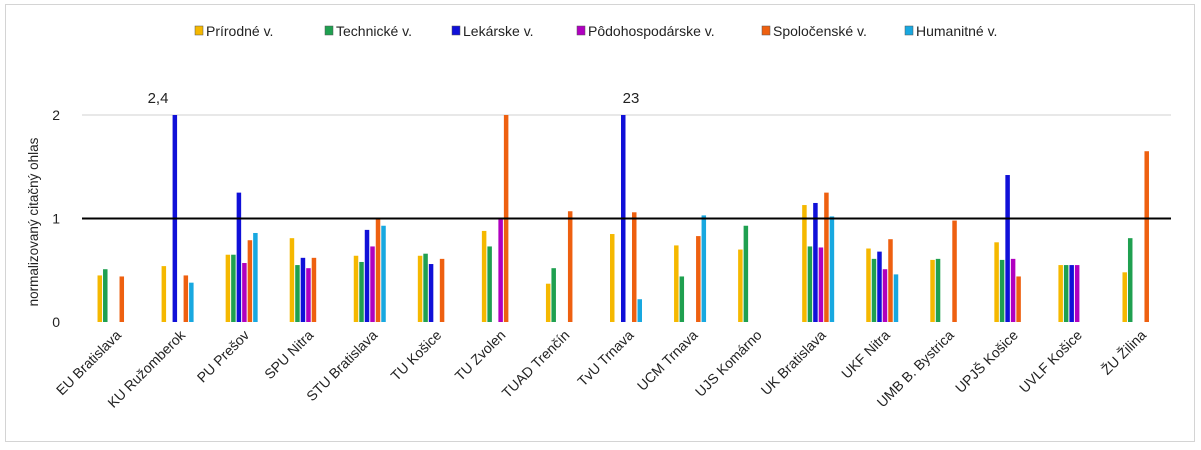 The width and height of the screenshot is (1201, 450). What do you see at coordinates (536, 364) in the screenshot?
I see `x-tick-label: TUAD Trenčín` at bounding box center [536, 364].